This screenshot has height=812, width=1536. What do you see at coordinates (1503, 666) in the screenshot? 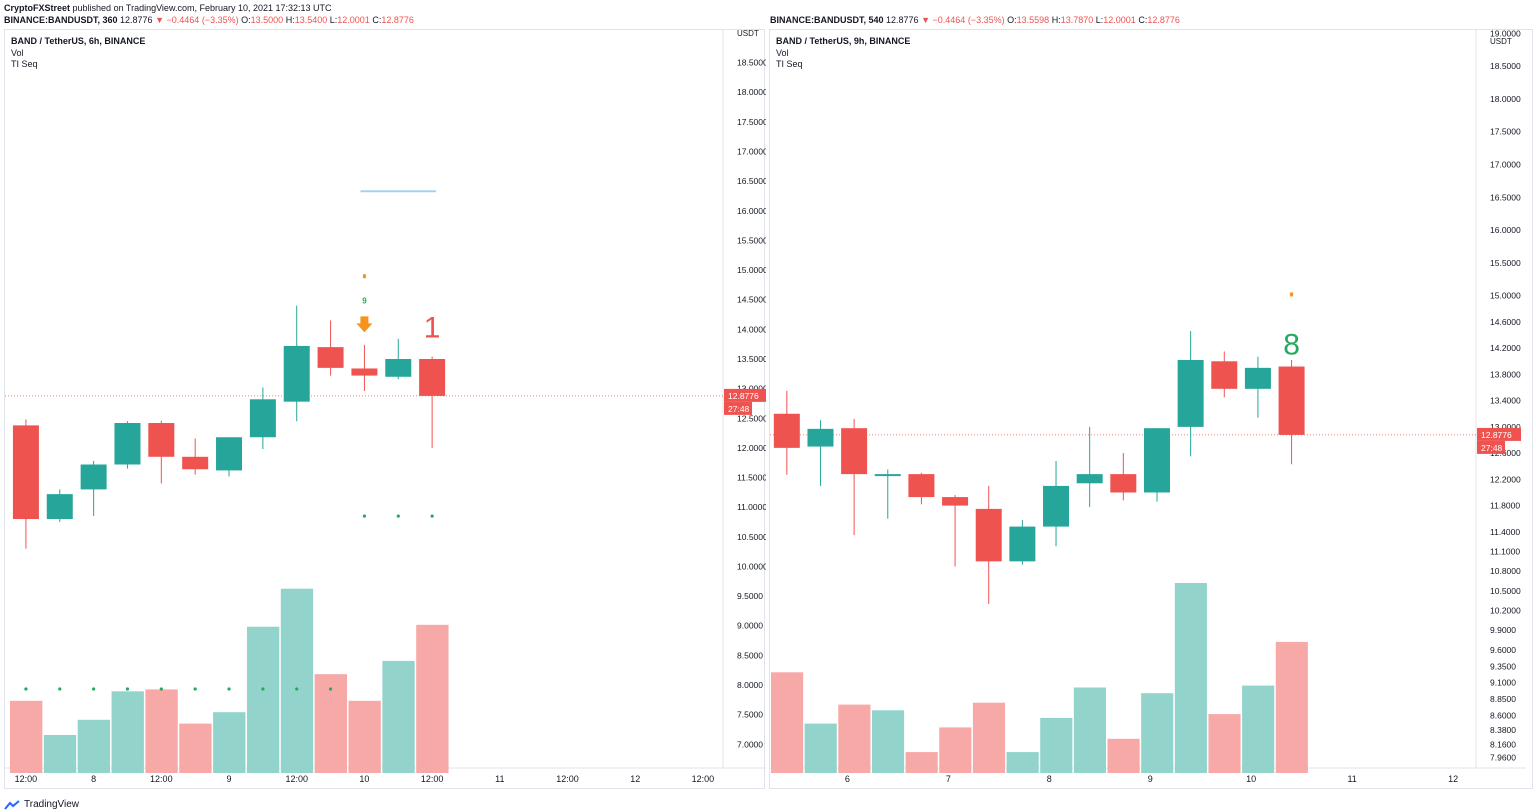
I see `y-tick-label: 9.3500` at bounding box center [1503, 666].